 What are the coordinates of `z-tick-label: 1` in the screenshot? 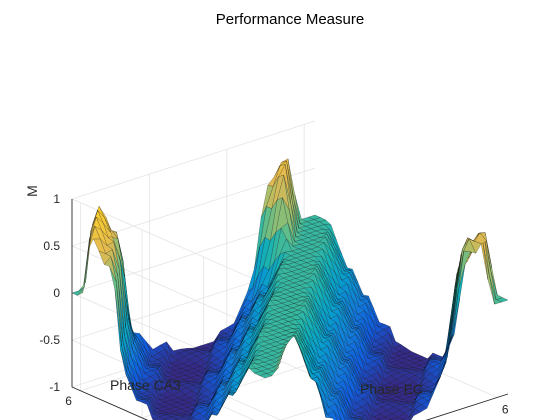 It's located at (56, 199).